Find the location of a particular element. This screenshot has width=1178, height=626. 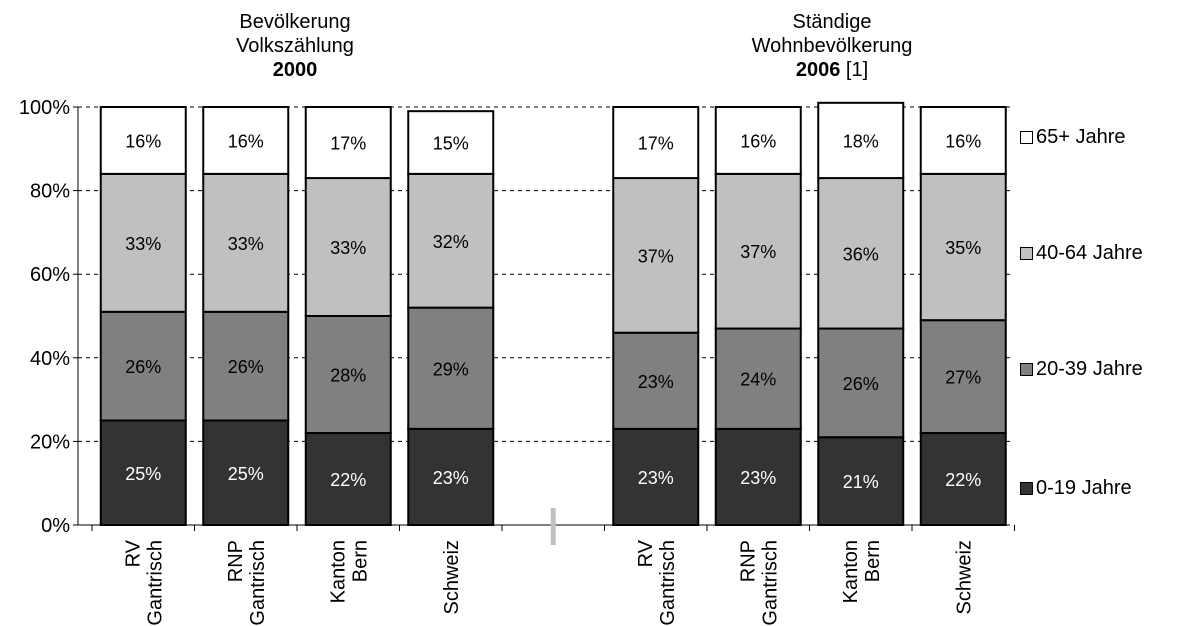

y-tick-label: 40% is located at coordinates (50, 359).